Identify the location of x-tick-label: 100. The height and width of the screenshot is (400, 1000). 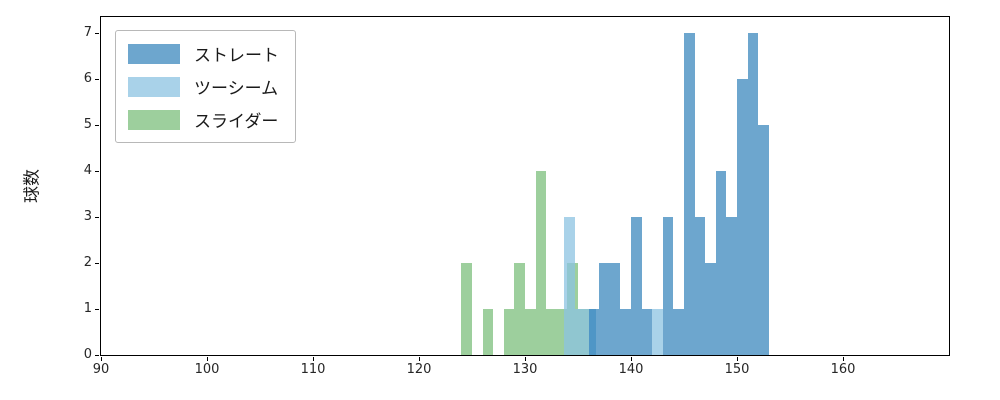
(207, 369).